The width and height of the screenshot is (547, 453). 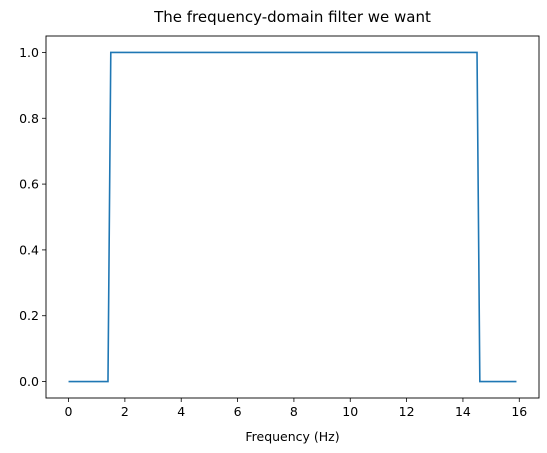 What do you see at coordinates (29, 315) in the screenshot?
I see `y-tick-label: 0.2` at bounding box center [29, 315].